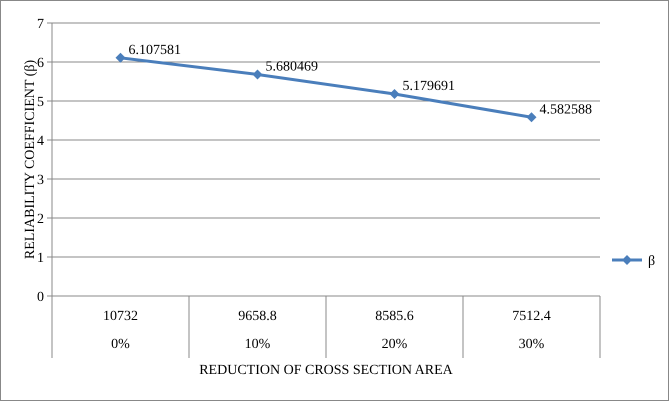 This screenshot has height=401, width=669. I want to click on data-label: 6.107581, so click(154, 50).